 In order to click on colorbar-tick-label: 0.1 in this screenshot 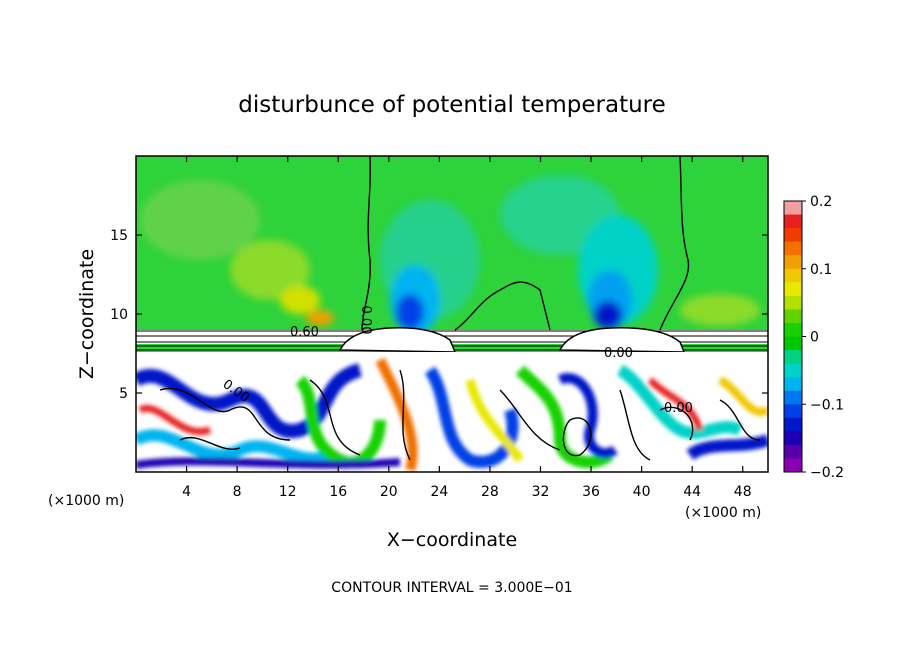, I will do `click(821, 270)`.